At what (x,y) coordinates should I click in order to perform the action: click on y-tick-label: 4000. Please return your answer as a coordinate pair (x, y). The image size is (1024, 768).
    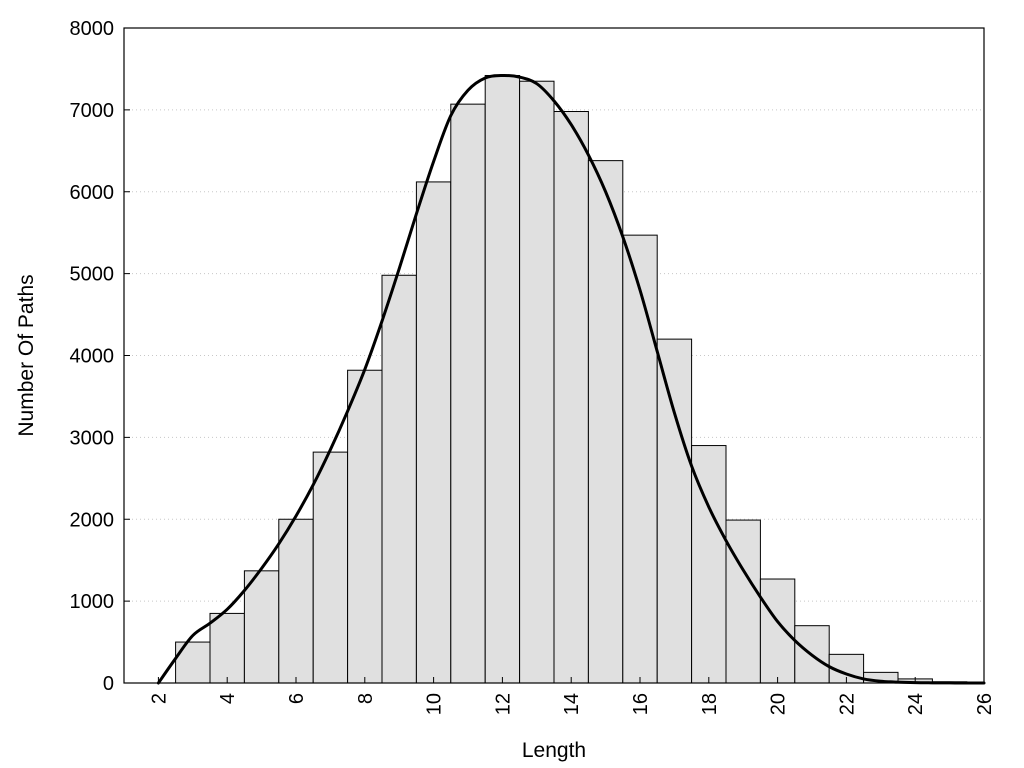
    Looking at the image, I should click on (92, 357).